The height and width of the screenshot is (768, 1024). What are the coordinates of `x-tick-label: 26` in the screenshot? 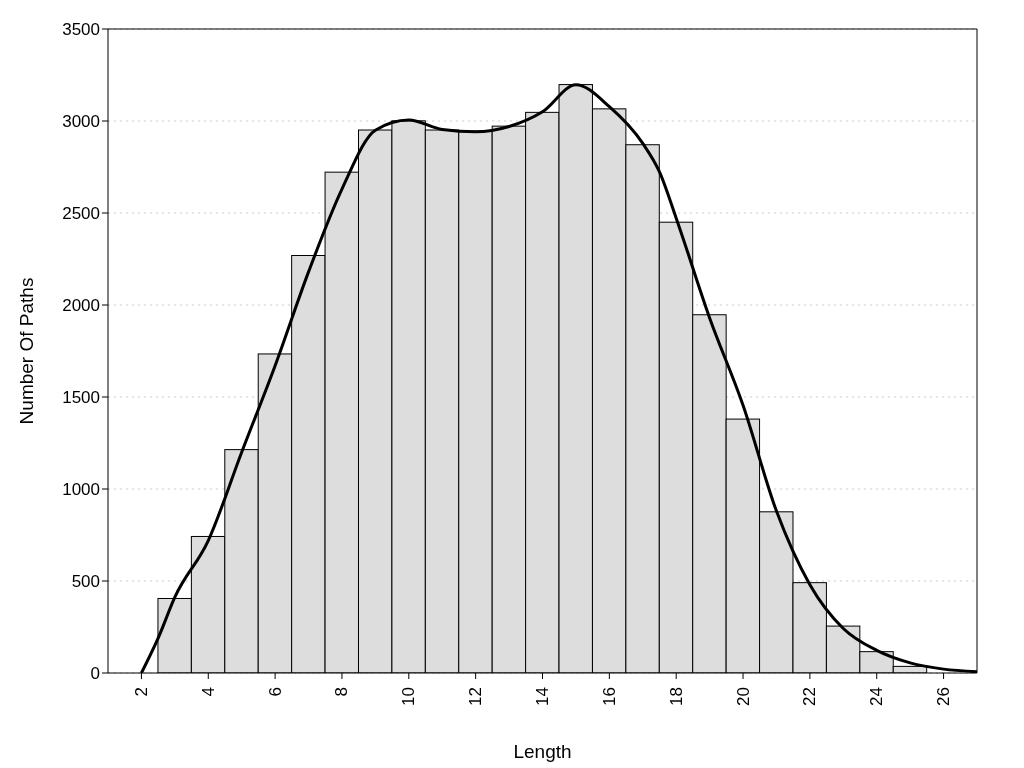 It's located at (944, 696).